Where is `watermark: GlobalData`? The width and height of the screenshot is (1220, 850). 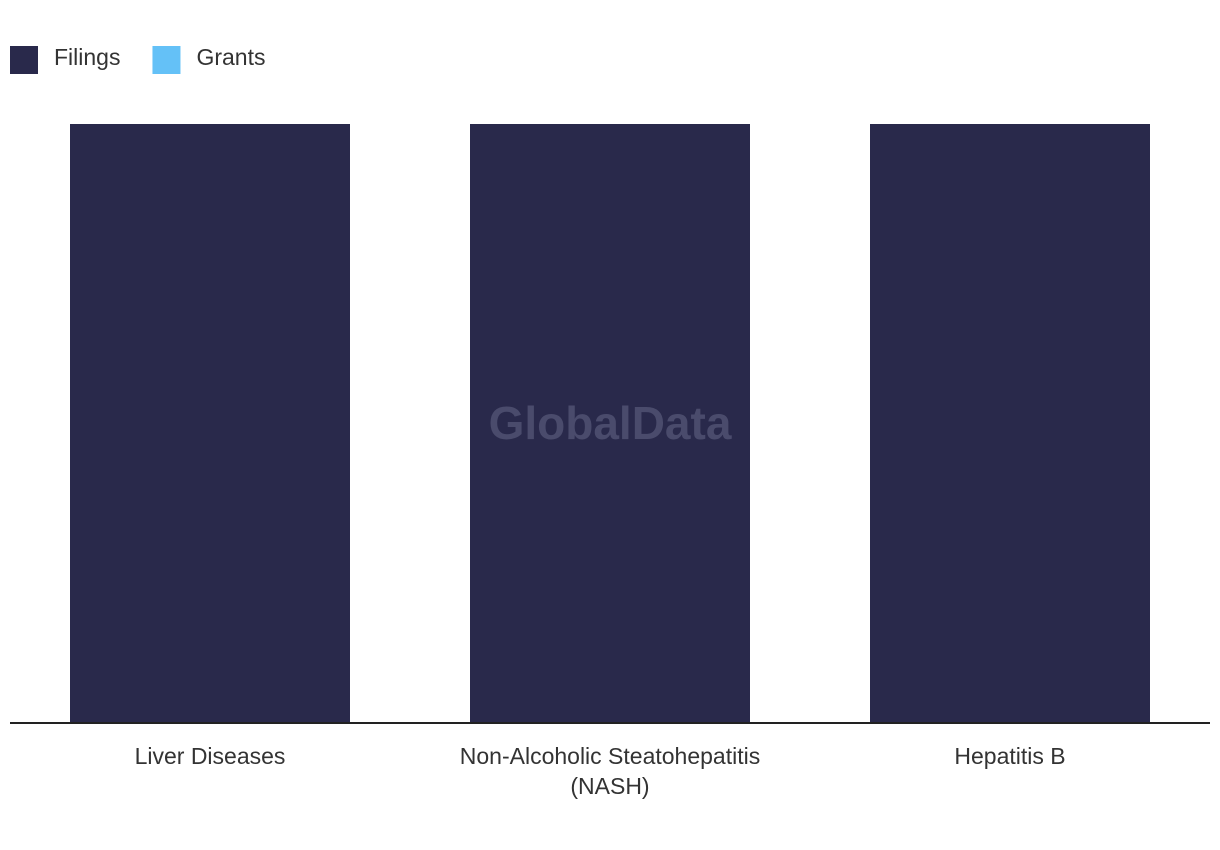 watermark: GlobalData is located at coordinates (610, 423).